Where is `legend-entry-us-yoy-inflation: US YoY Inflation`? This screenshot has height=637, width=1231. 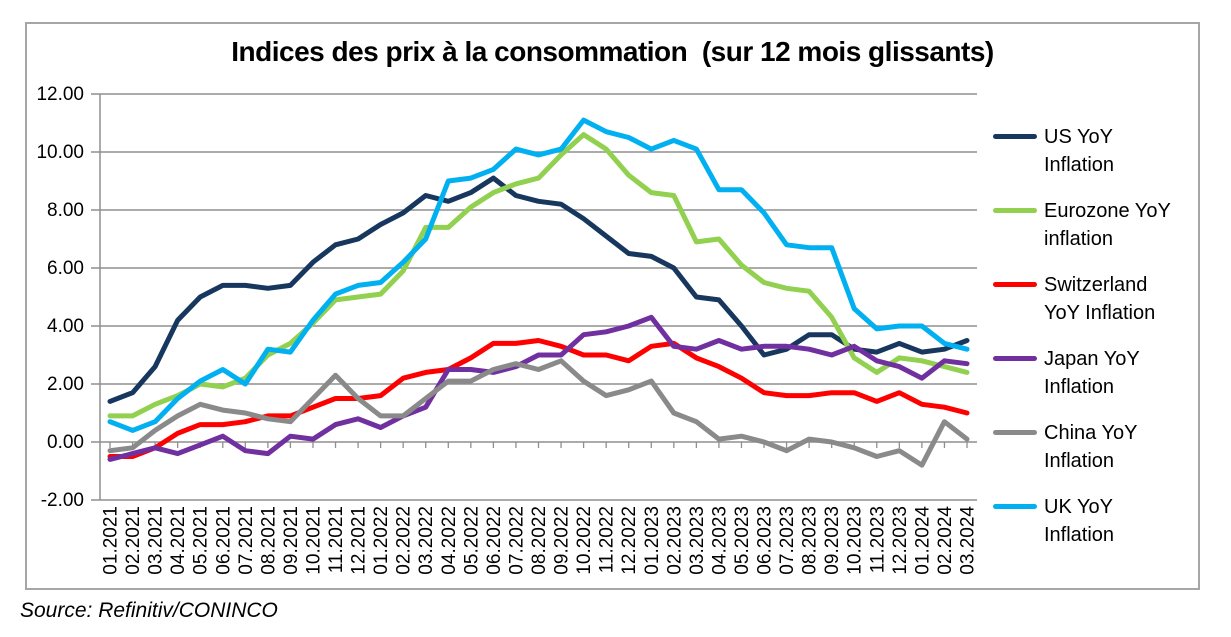 legend-entry-us-yoy-inflation: US YoY Inflation is located at coordinates (1095, 151).